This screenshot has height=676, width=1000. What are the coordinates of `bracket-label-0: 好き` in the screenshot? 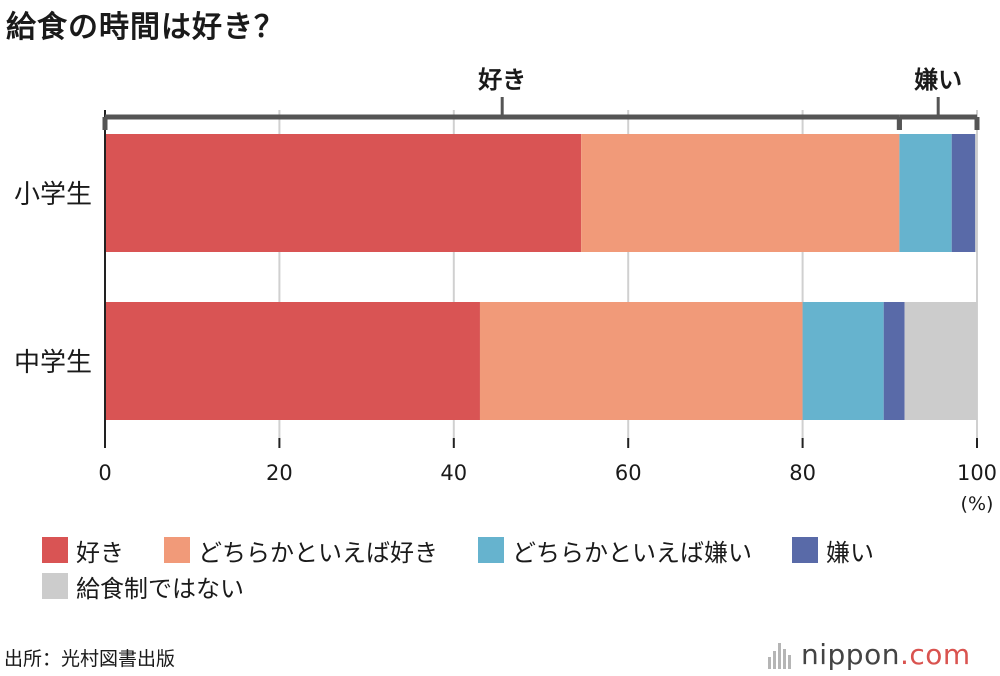 It's located at (501, 80).